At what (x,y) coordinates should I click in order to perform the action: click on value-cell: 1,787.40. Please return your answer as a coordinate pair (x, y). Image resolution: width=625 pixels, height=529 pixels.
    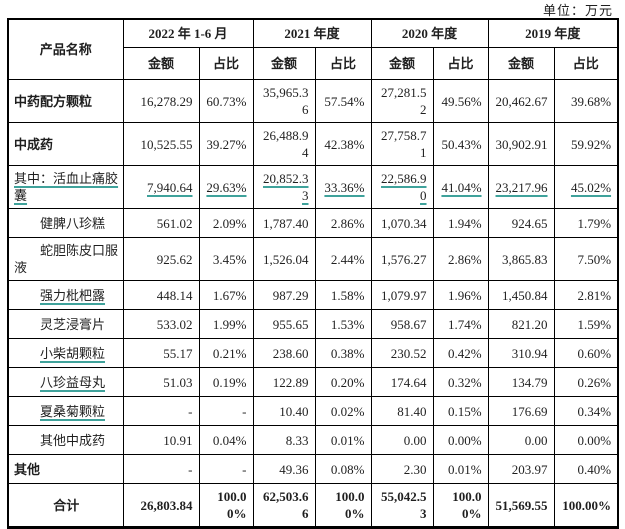
    Looking at the image, I should click on (284, 223).